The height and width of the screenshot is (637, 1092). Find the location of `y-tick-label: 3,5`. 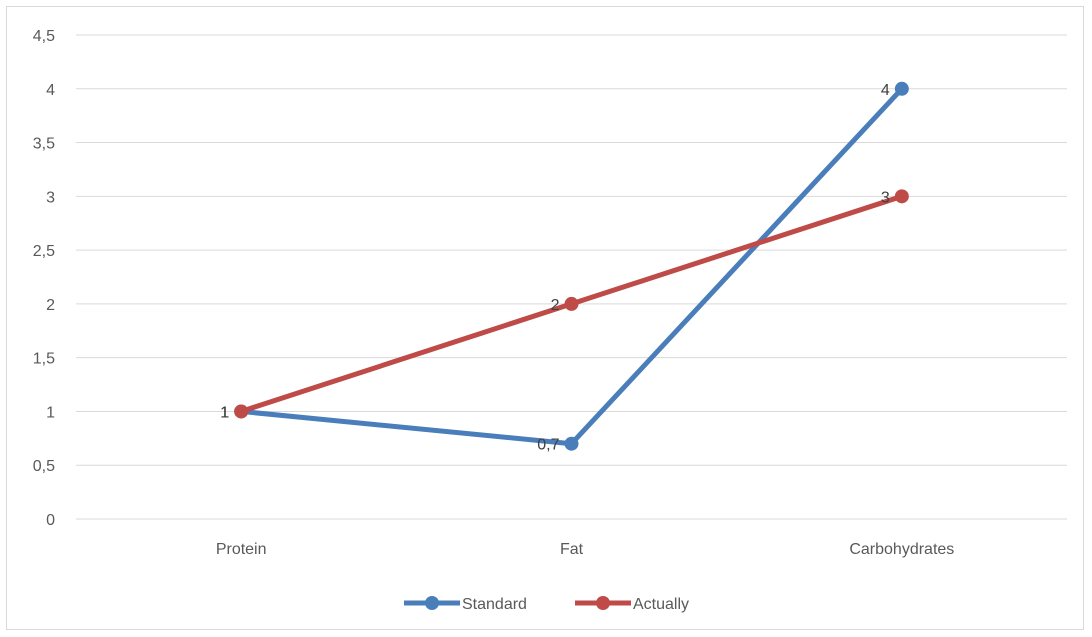

y-tick-label: 3,5 is located at coordinates (44, 144).